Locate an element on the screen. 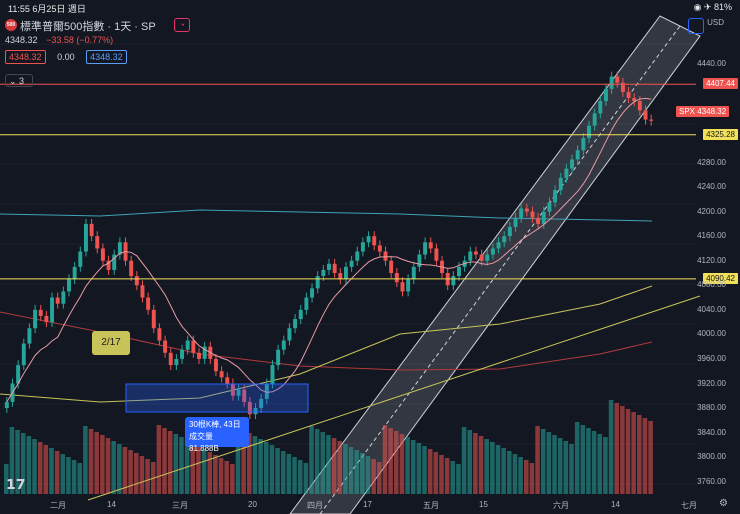  price-level-tag: 4407.44 is located at coordinates (720, 84).